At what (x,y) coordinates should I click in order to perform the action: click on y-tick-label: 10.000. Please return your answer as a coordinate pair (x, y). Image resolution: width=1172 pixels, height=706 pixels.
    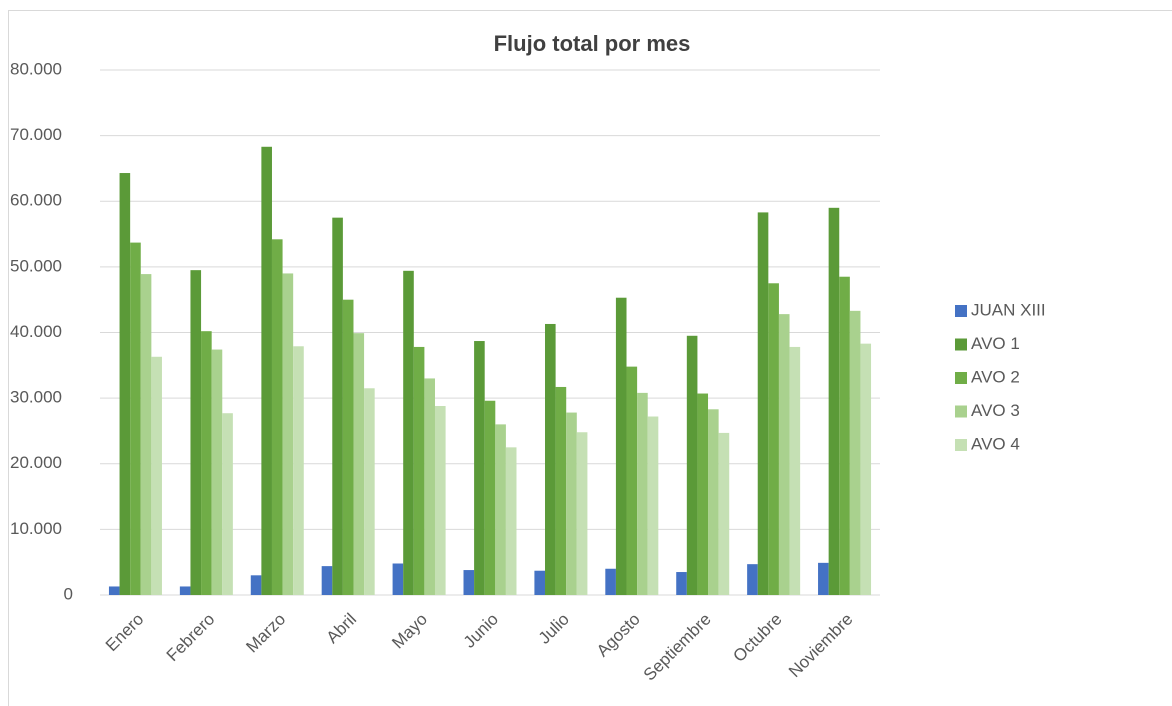
    Looking at the image, I should click on (36, 528).